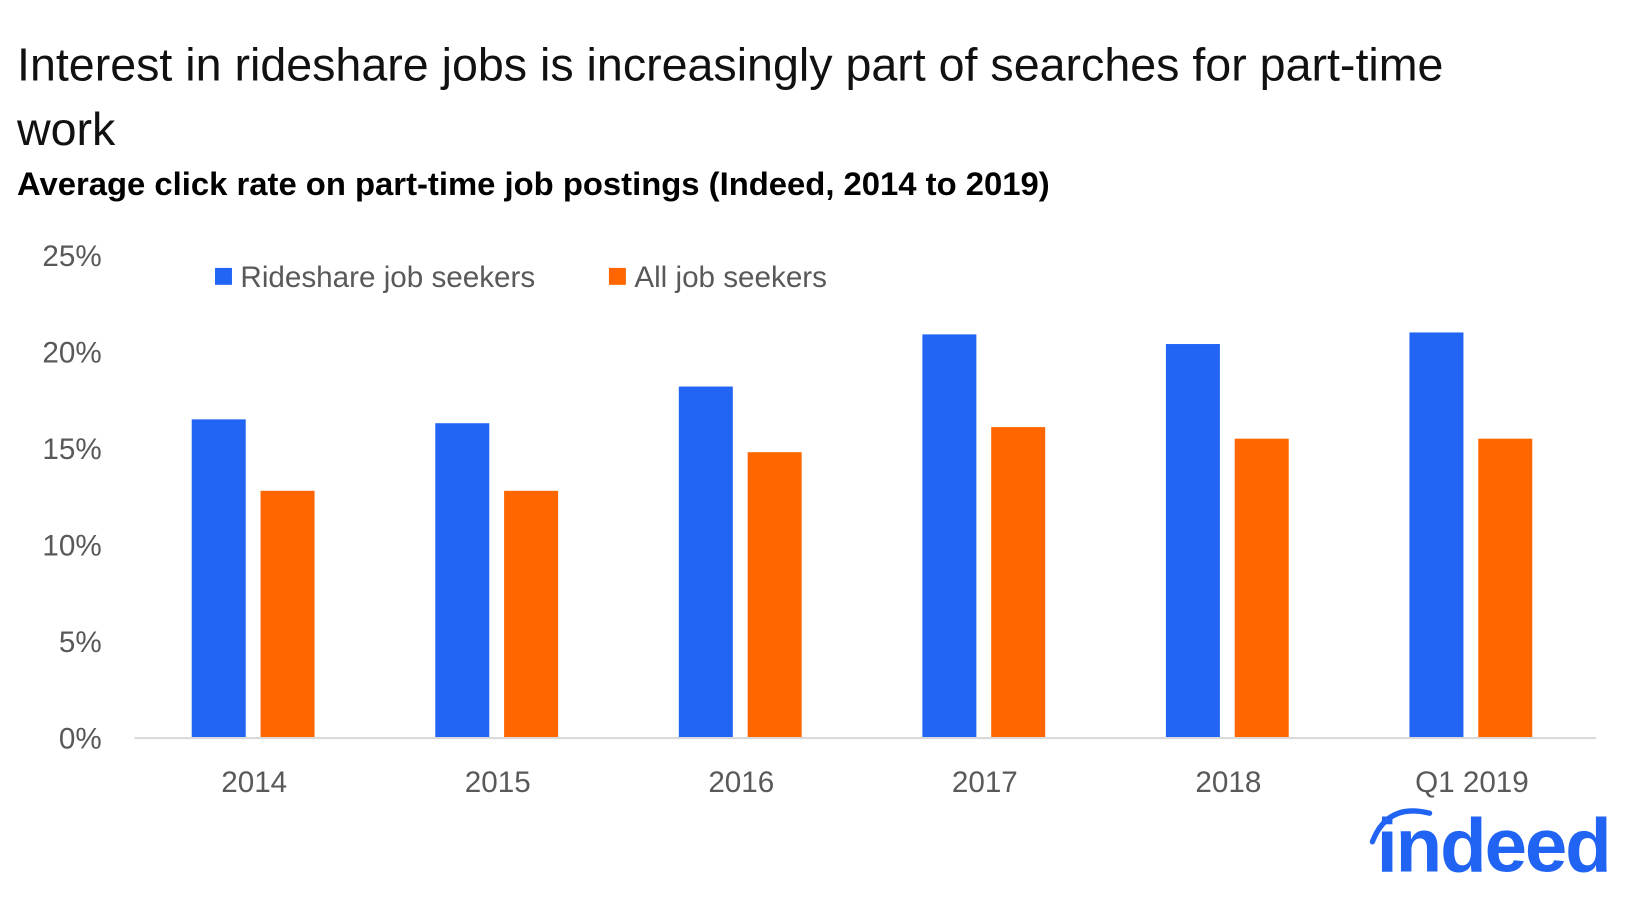 This screenshot has height=899, width=1652. Describe the element at coordinates (1192, 541) in the screenshot. I see `bar-rideshare-2018` at that location.